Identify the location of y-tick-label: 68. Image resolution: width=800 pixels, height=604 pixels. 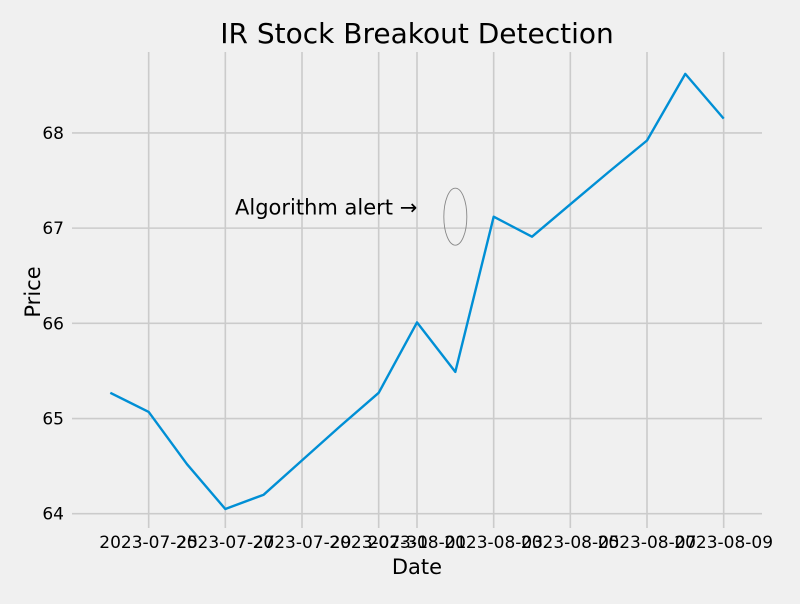
(53, 134).